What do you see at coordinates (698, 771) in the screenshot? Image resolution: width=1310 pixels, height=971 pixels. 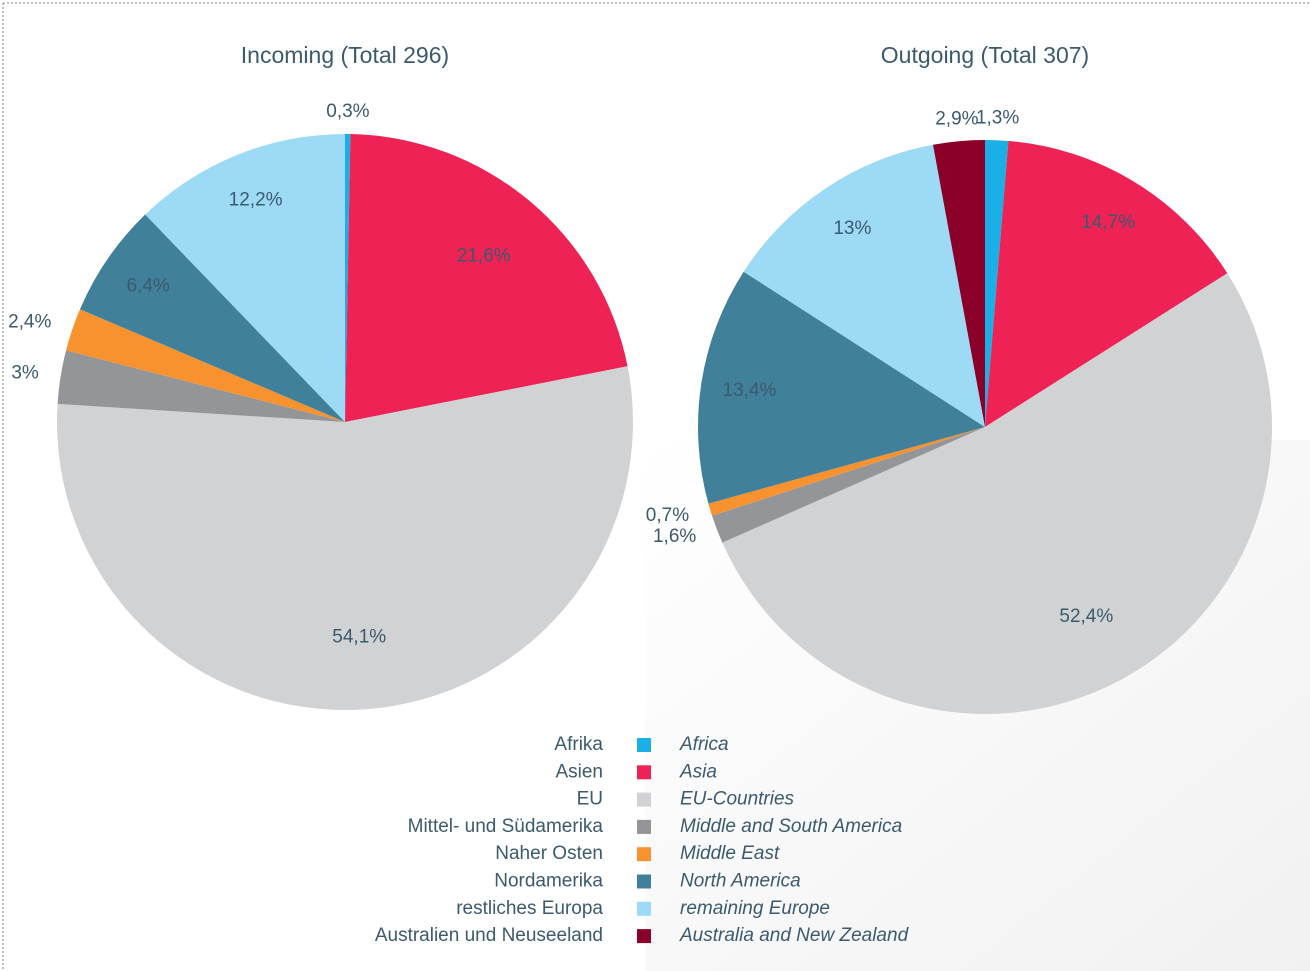 I see `legend-label-en: Asia` at bounding box center [698, 771].